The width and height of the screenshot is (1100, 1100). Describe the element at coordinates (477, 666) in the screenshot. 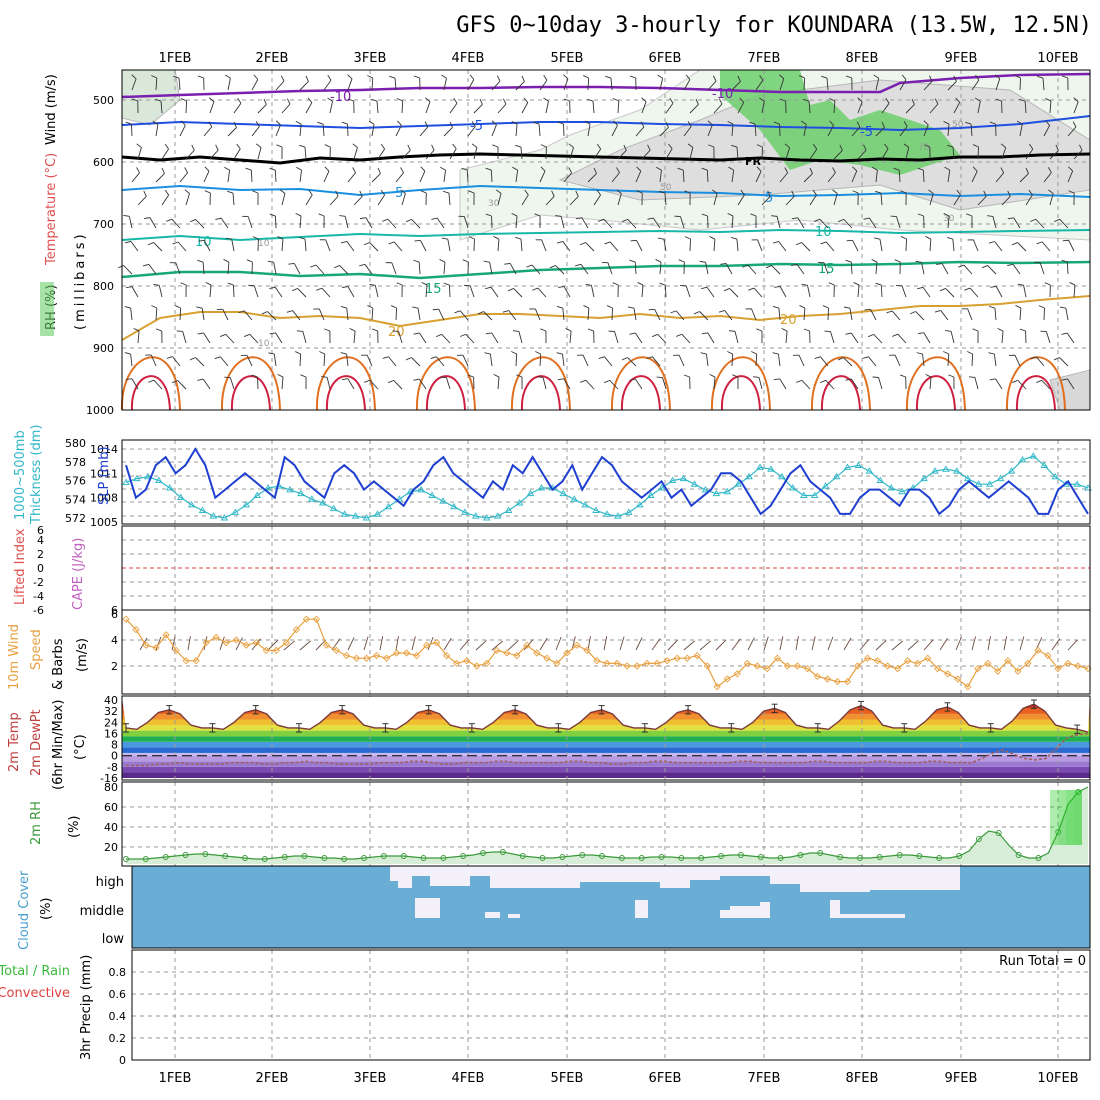

I see `wind10m-point` at that location.